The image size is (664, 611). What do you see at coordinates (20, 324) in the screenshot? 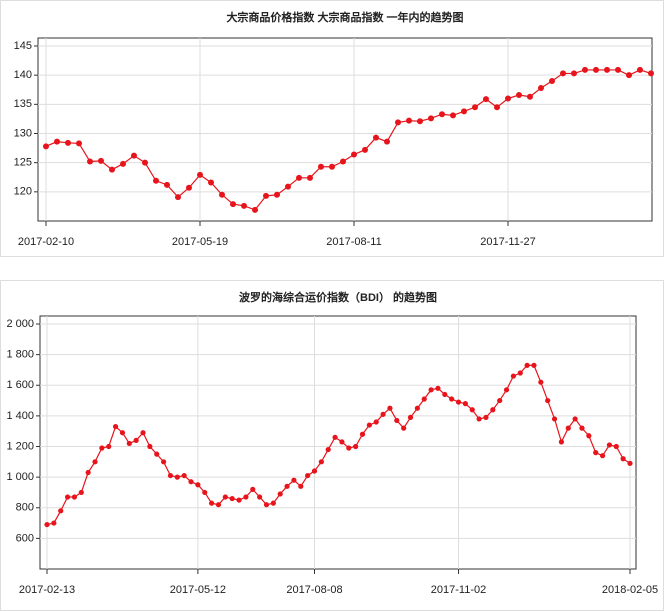
I see `y-tick-label: 2 000` at bounding box center [20, 324].